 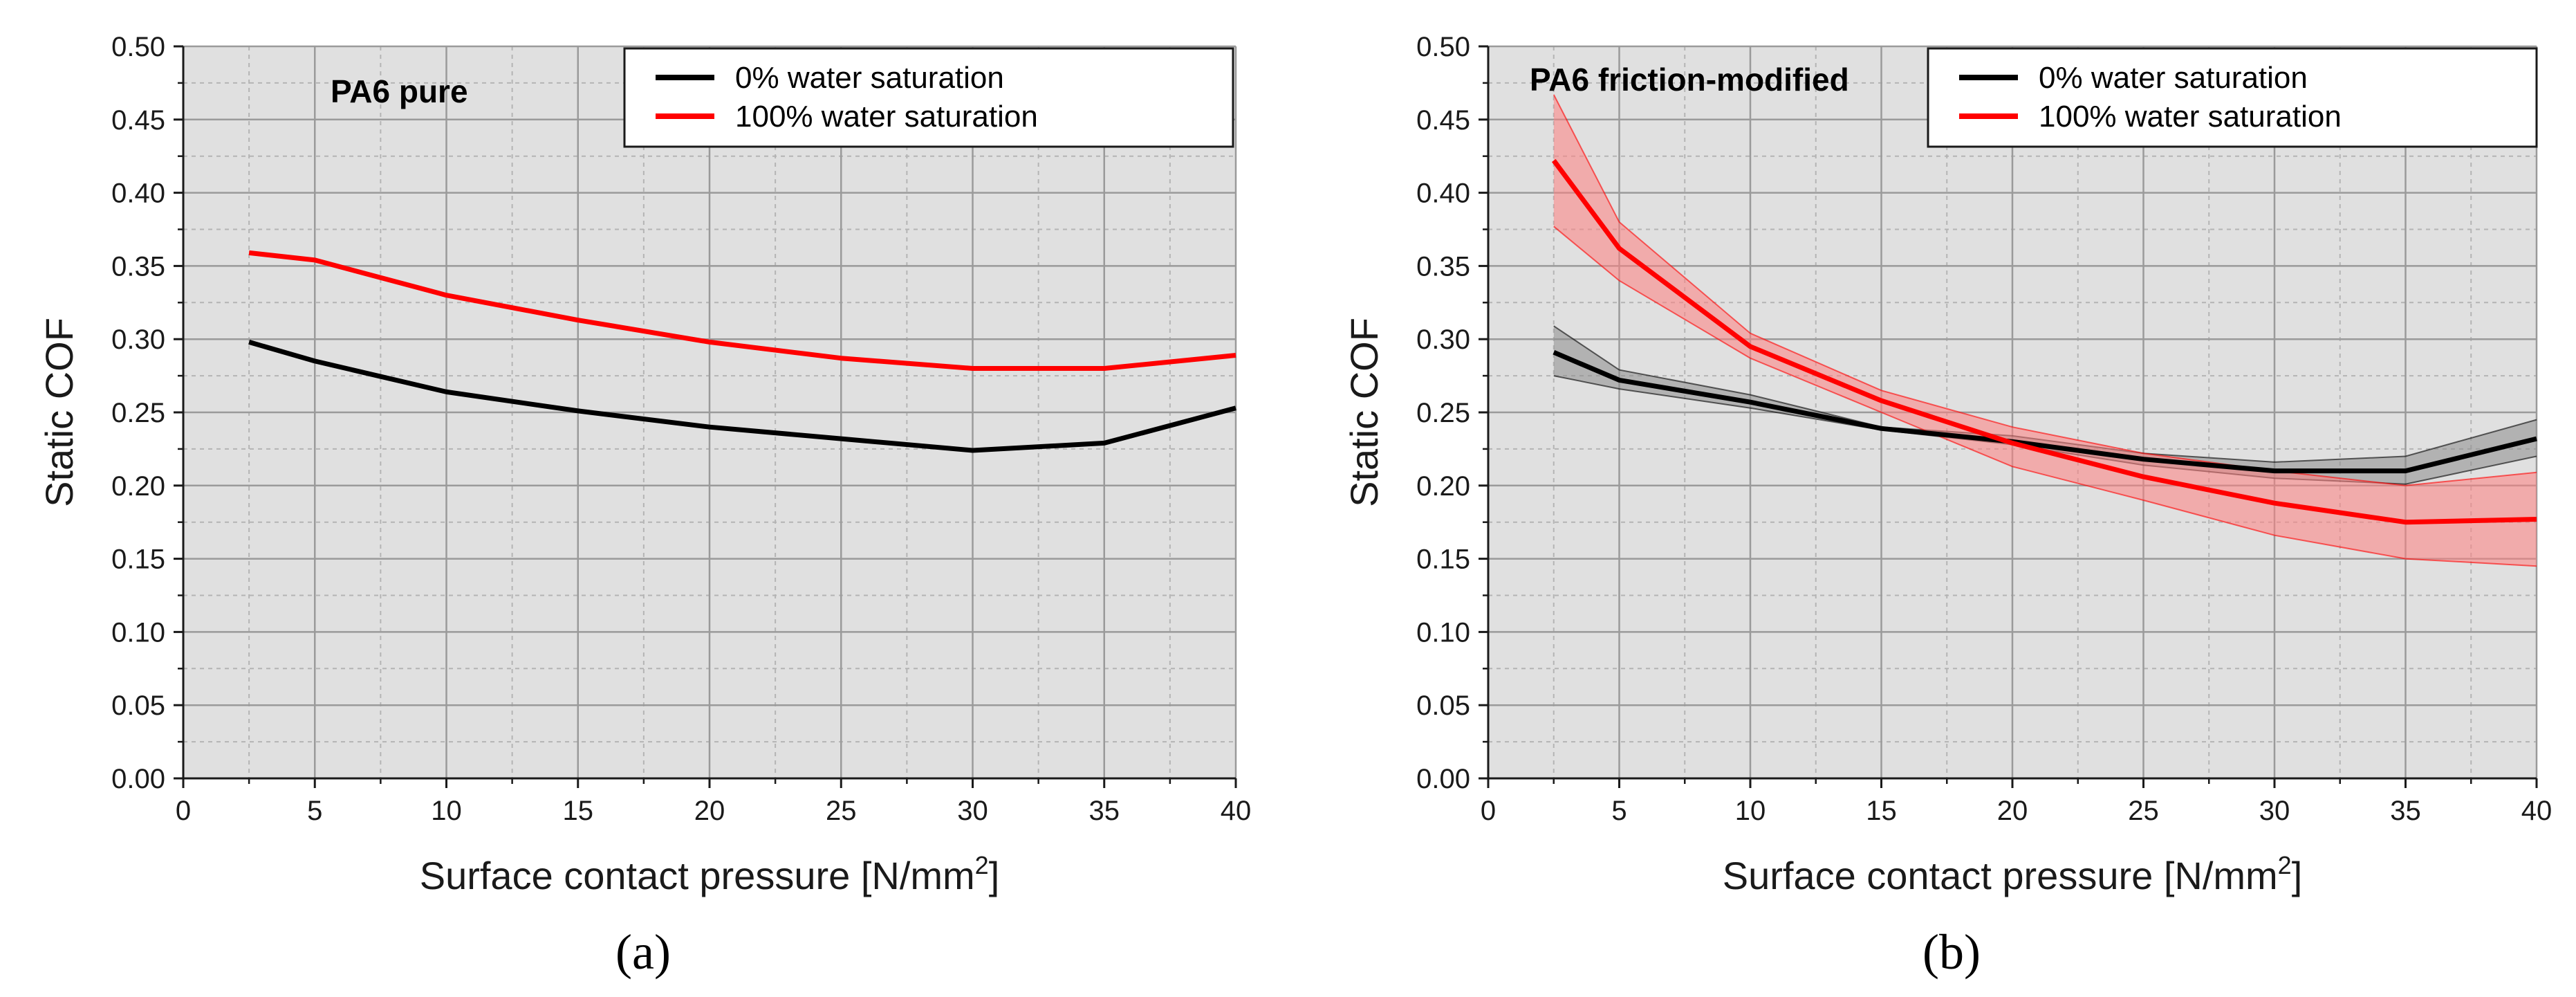 What do you see at coordinates (1952, 952) in the screenshot?
I see `panel-caption: (b)` at bounding box center [1952, 952].